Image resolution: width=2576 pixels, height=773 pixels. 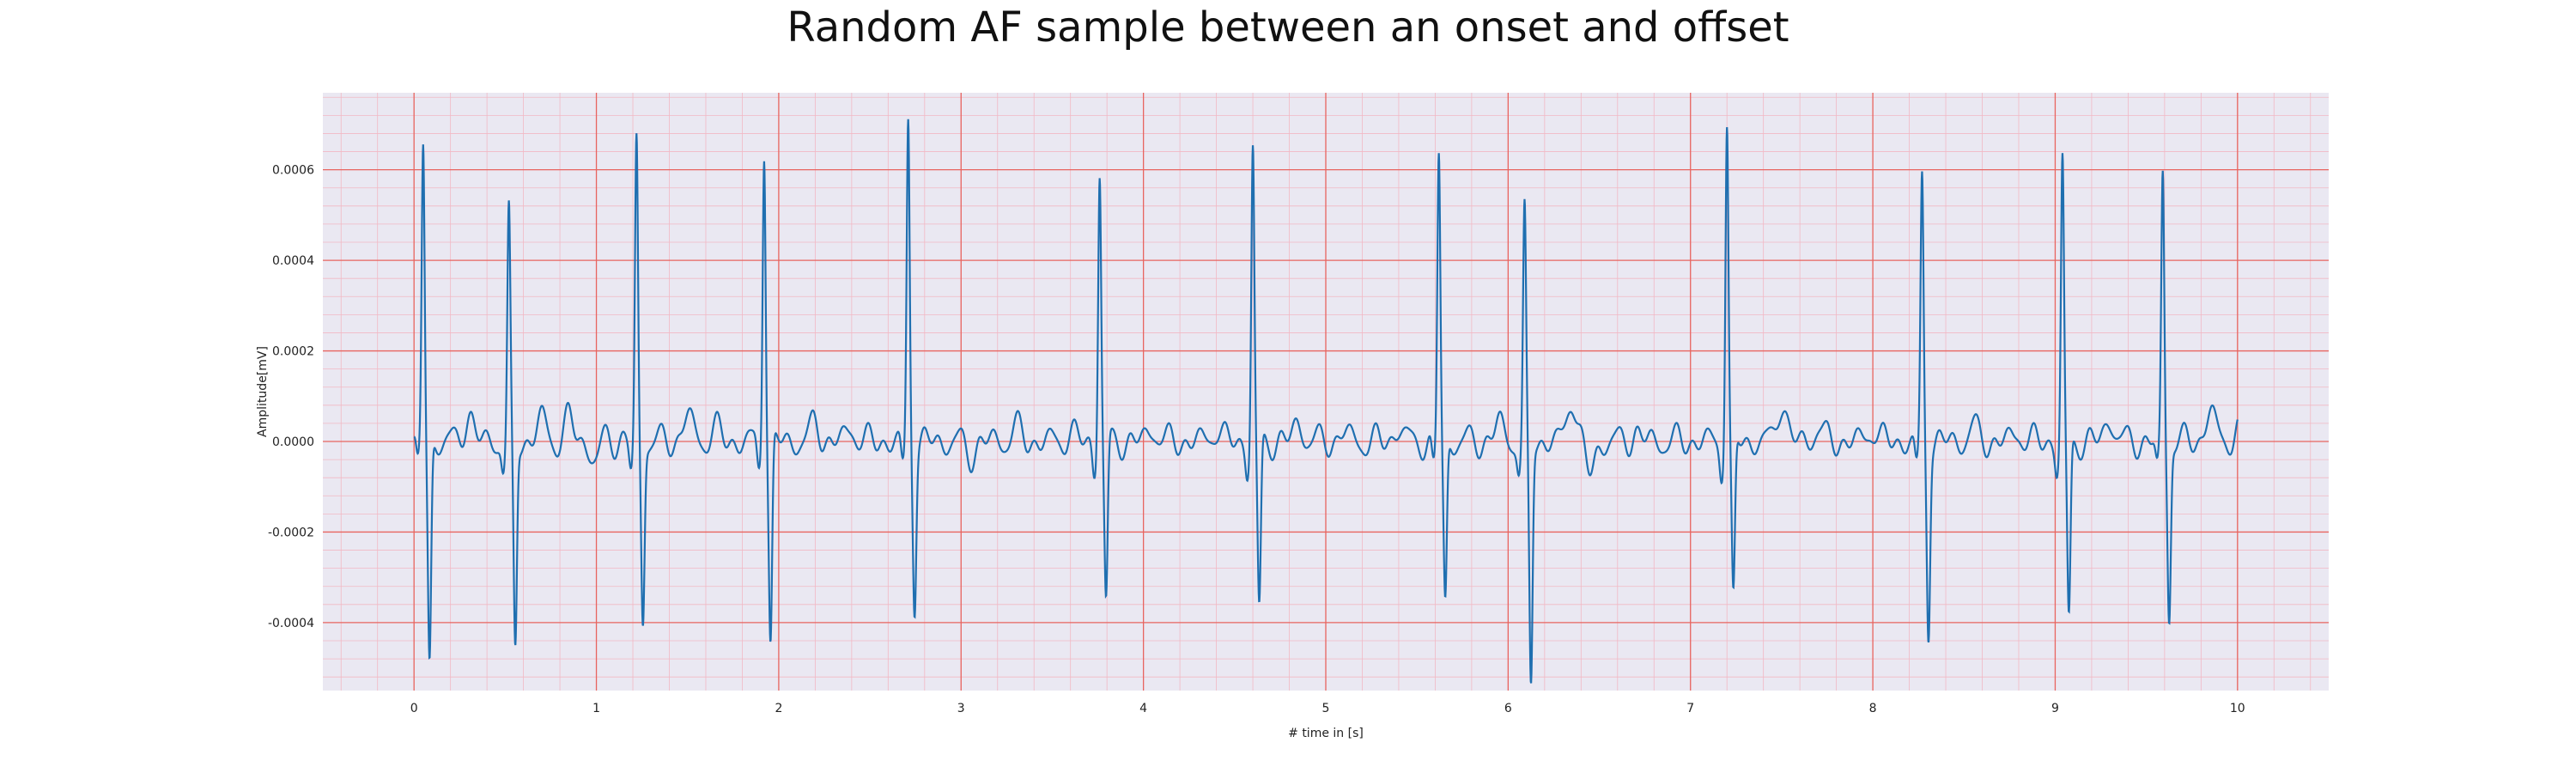 I want to click on x-tick-label: 7, so click(x=1690, y=708).